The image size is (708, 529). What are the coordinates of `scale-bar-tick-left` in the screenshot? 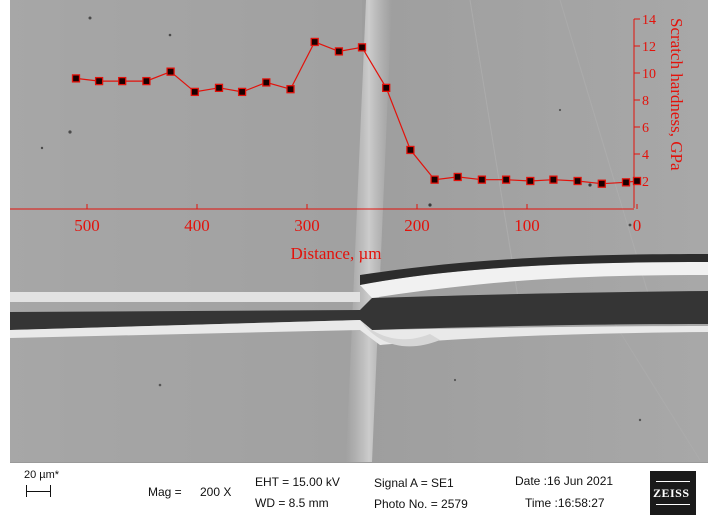 It's located at (26, 491).